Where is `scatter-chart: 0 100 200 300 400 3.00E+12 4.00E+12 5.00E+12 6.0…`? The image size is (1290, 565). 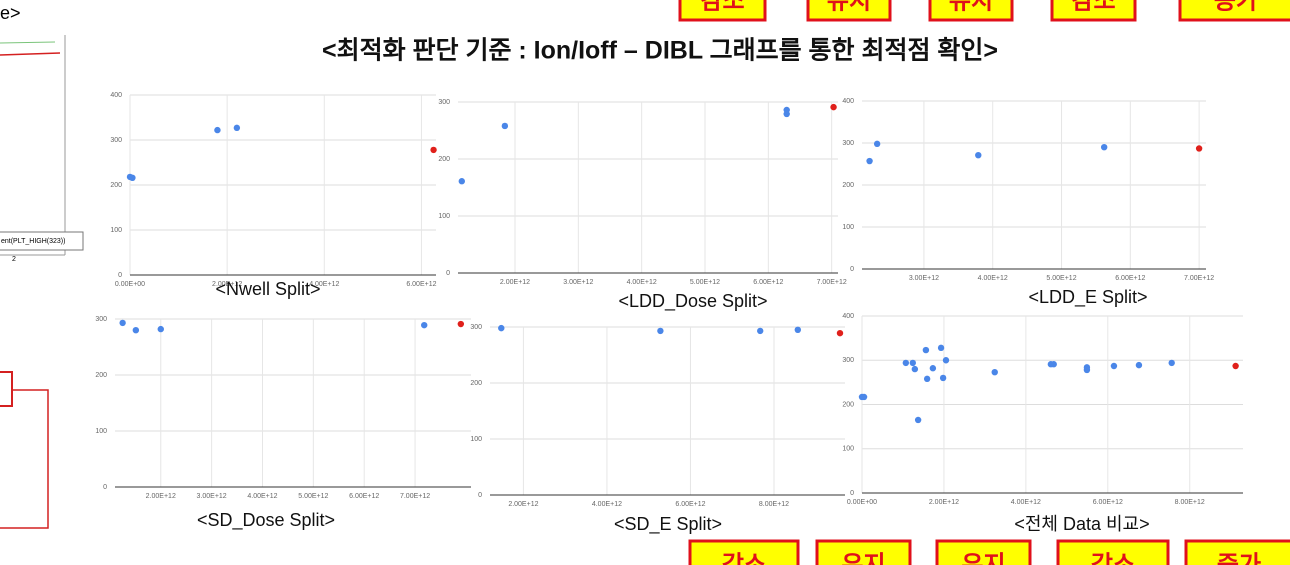
scatter-chart: 0 100 200 300 400 3.00E+12 4.00E+12 5.00E+12 6.0… is located at coordinates (1028, 203).